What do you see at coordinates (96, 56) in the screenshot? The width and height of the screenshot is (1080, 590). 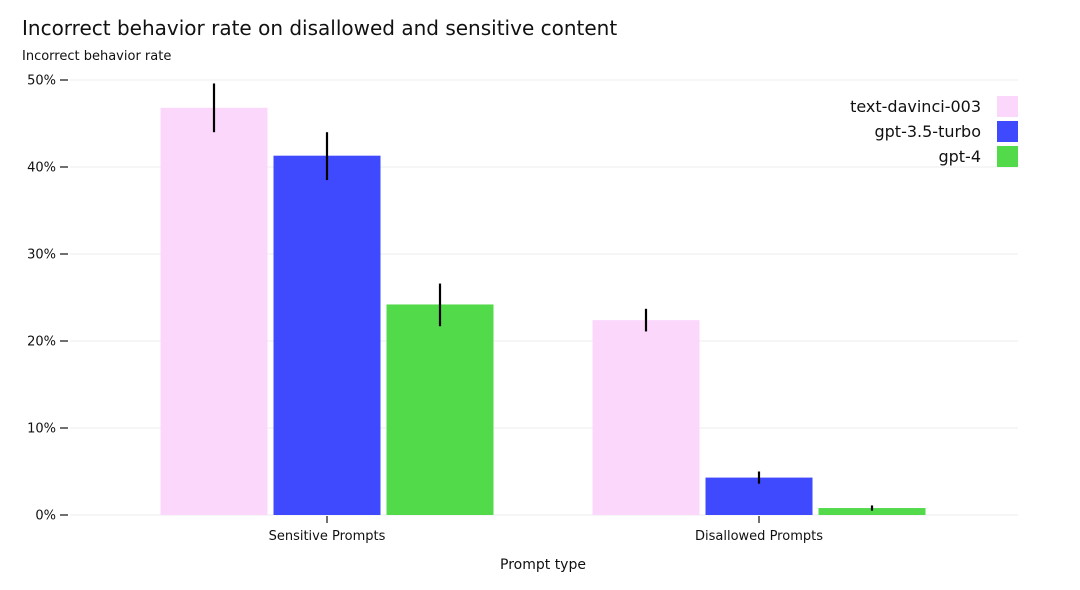 I see `y-axis-label: Incorrect behavior rate` at bounding box center [96, 56].